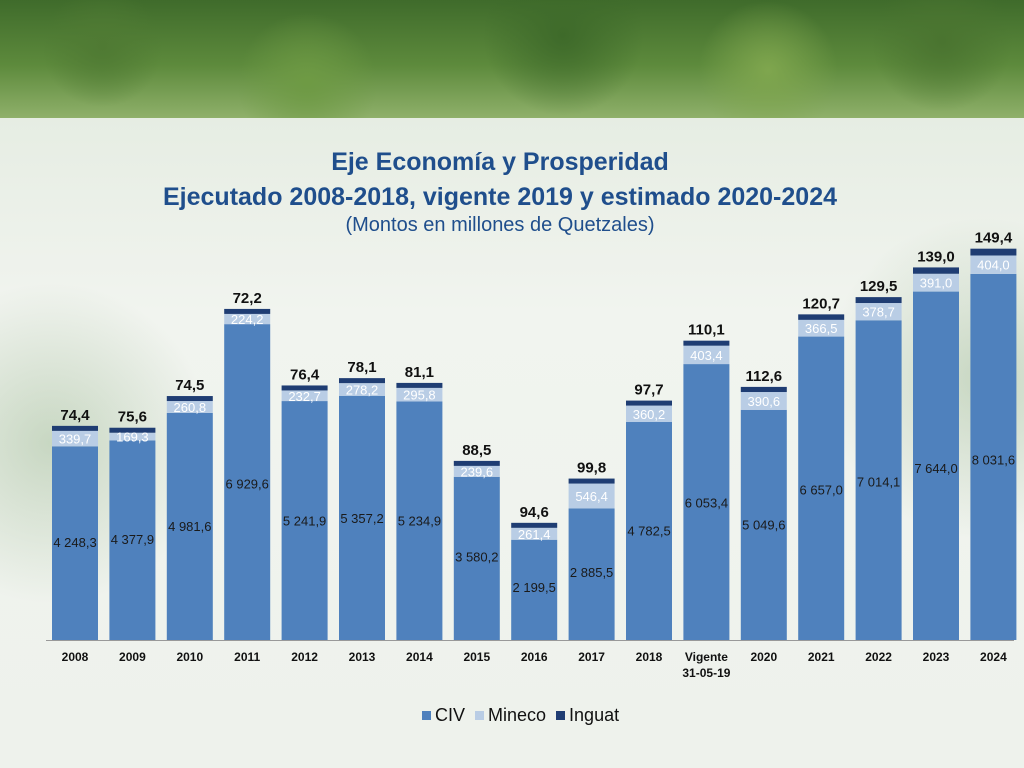  What do you see at coordinates (476, 450) in the screenshot?
I see `data-label-inguat: 88,5` at bounding box center [476, 450].